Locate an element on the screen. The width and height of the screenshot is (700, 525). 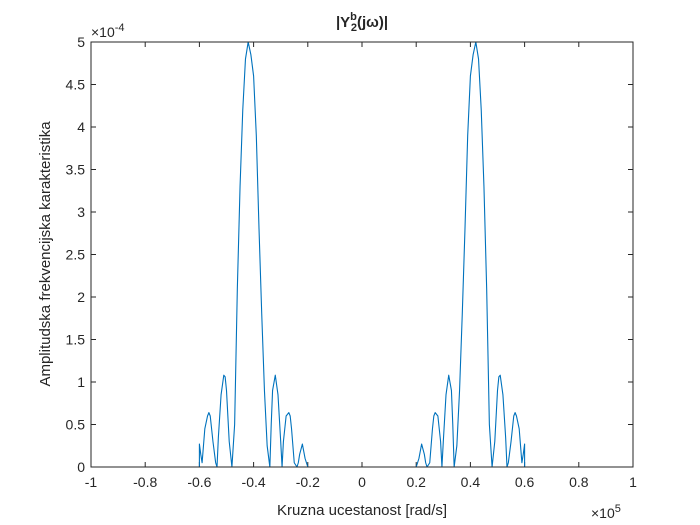
title-subscript: 2 is located at coordinates (354, 28).